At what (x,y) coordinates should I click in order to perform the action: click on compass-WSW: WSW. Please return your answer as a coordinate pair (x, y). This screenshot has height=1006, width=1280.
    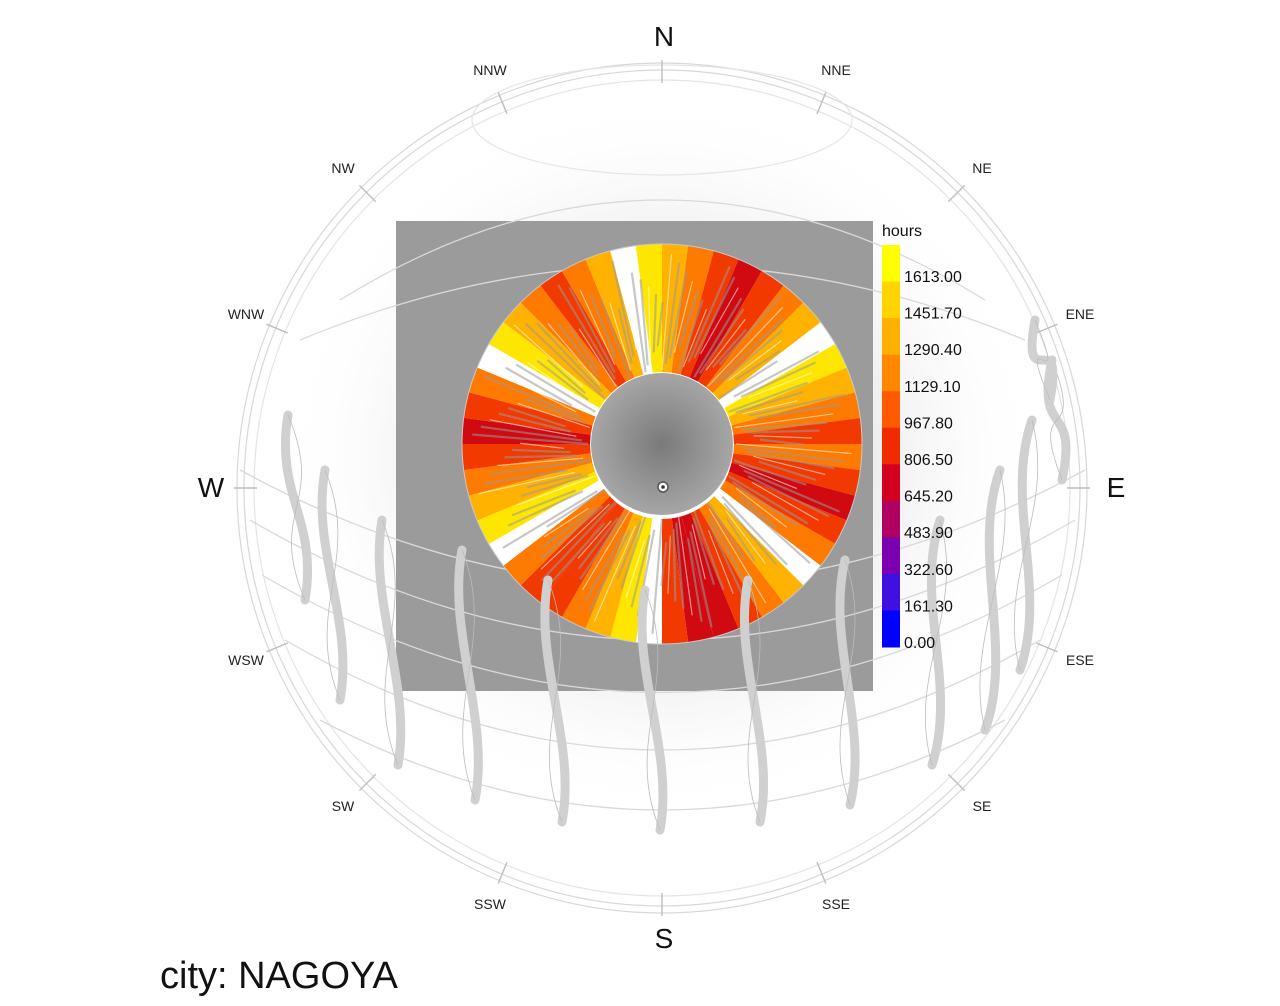
    Looking at the image, I should click on (246, 660).